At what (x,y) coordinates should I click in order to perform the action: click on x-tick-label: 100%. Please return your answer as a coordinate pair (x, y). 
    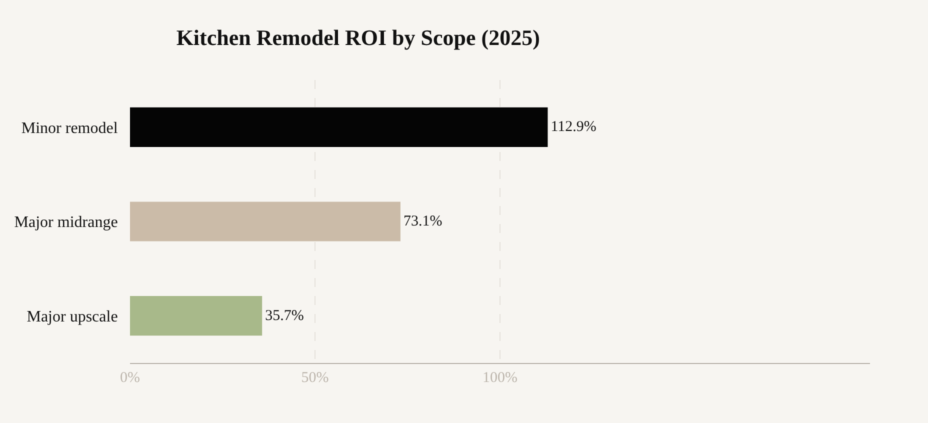
    Looking at the image, I should click on (500, 378).